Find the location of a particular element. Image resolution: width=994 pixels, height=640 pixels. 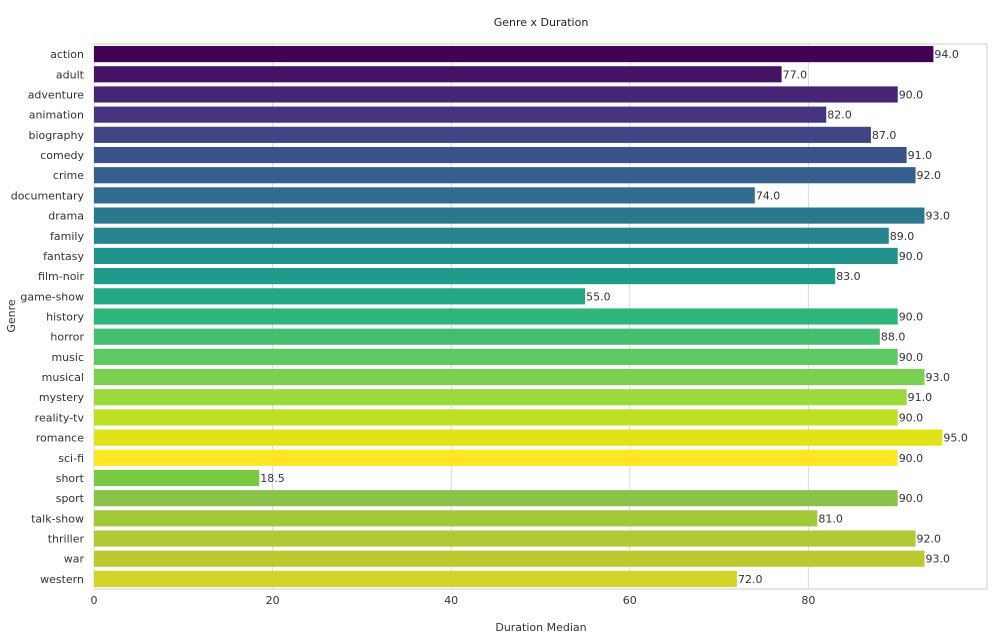

y-tick-label: short is located at coordinates (70, 478).